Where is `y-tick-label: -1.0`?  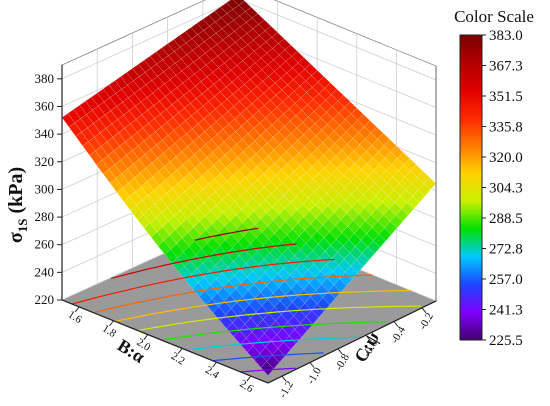
y-tick-label: -1.0 is located at coordinates (314, 376).